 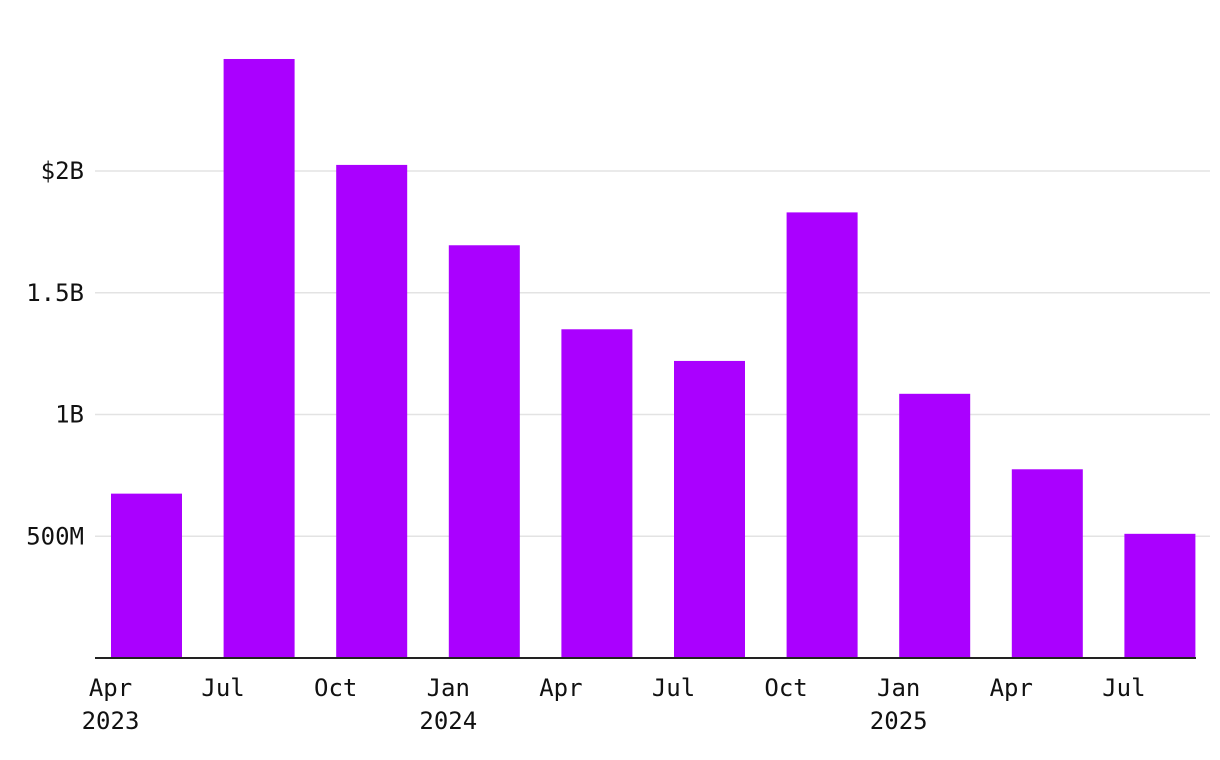 What do you see at coordinates (448, 721) in the screenshot?
I see `x-tick-label-year: 2024` at bounding box center [448, 721].